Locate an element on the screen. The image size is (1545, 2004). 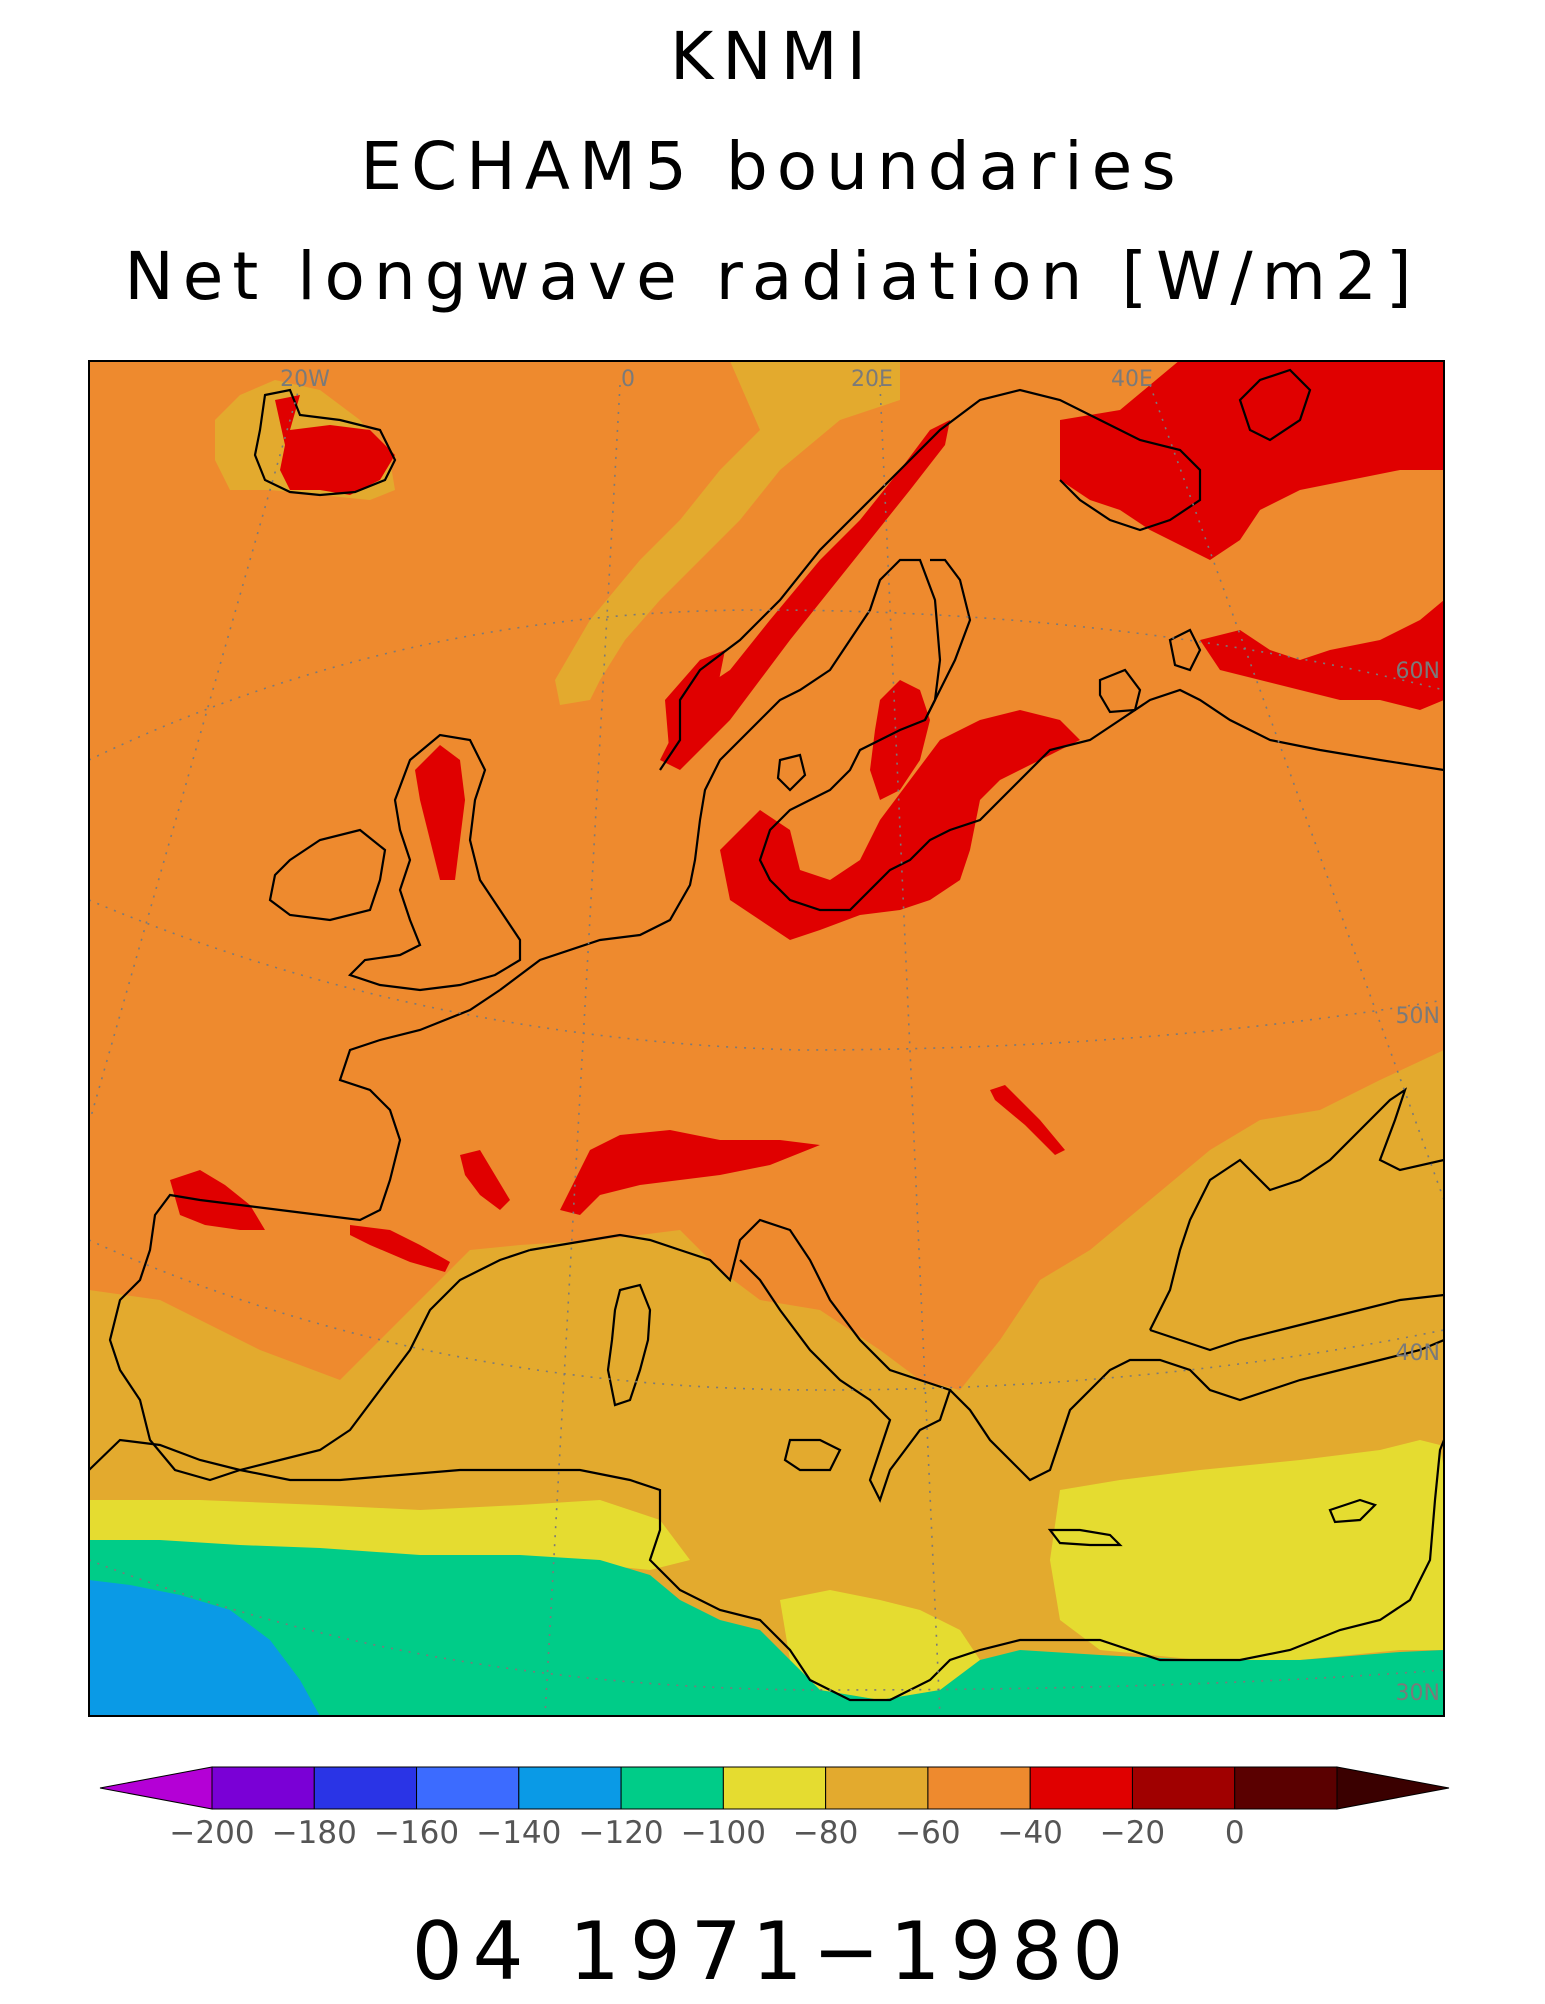
colorbar-tick-labels: −200 −180 −160 −140 −120 −100 −80 −60 −40 −20 0 is located at coordinates (706, 1833).